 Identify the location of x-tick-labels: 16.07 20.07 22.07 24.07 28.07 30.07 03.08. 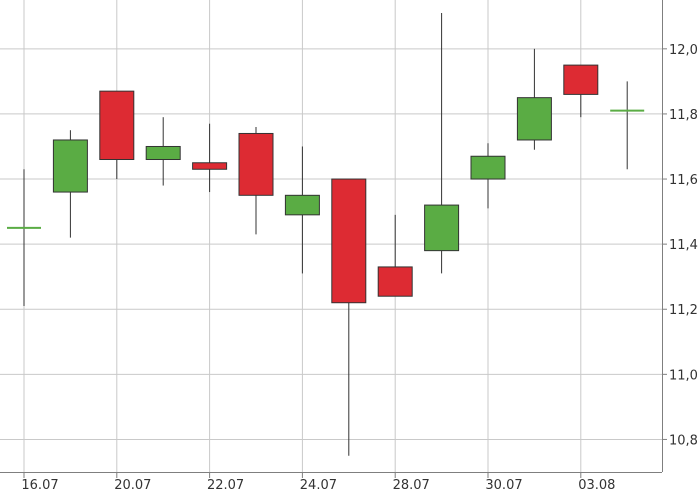
(318, 485).